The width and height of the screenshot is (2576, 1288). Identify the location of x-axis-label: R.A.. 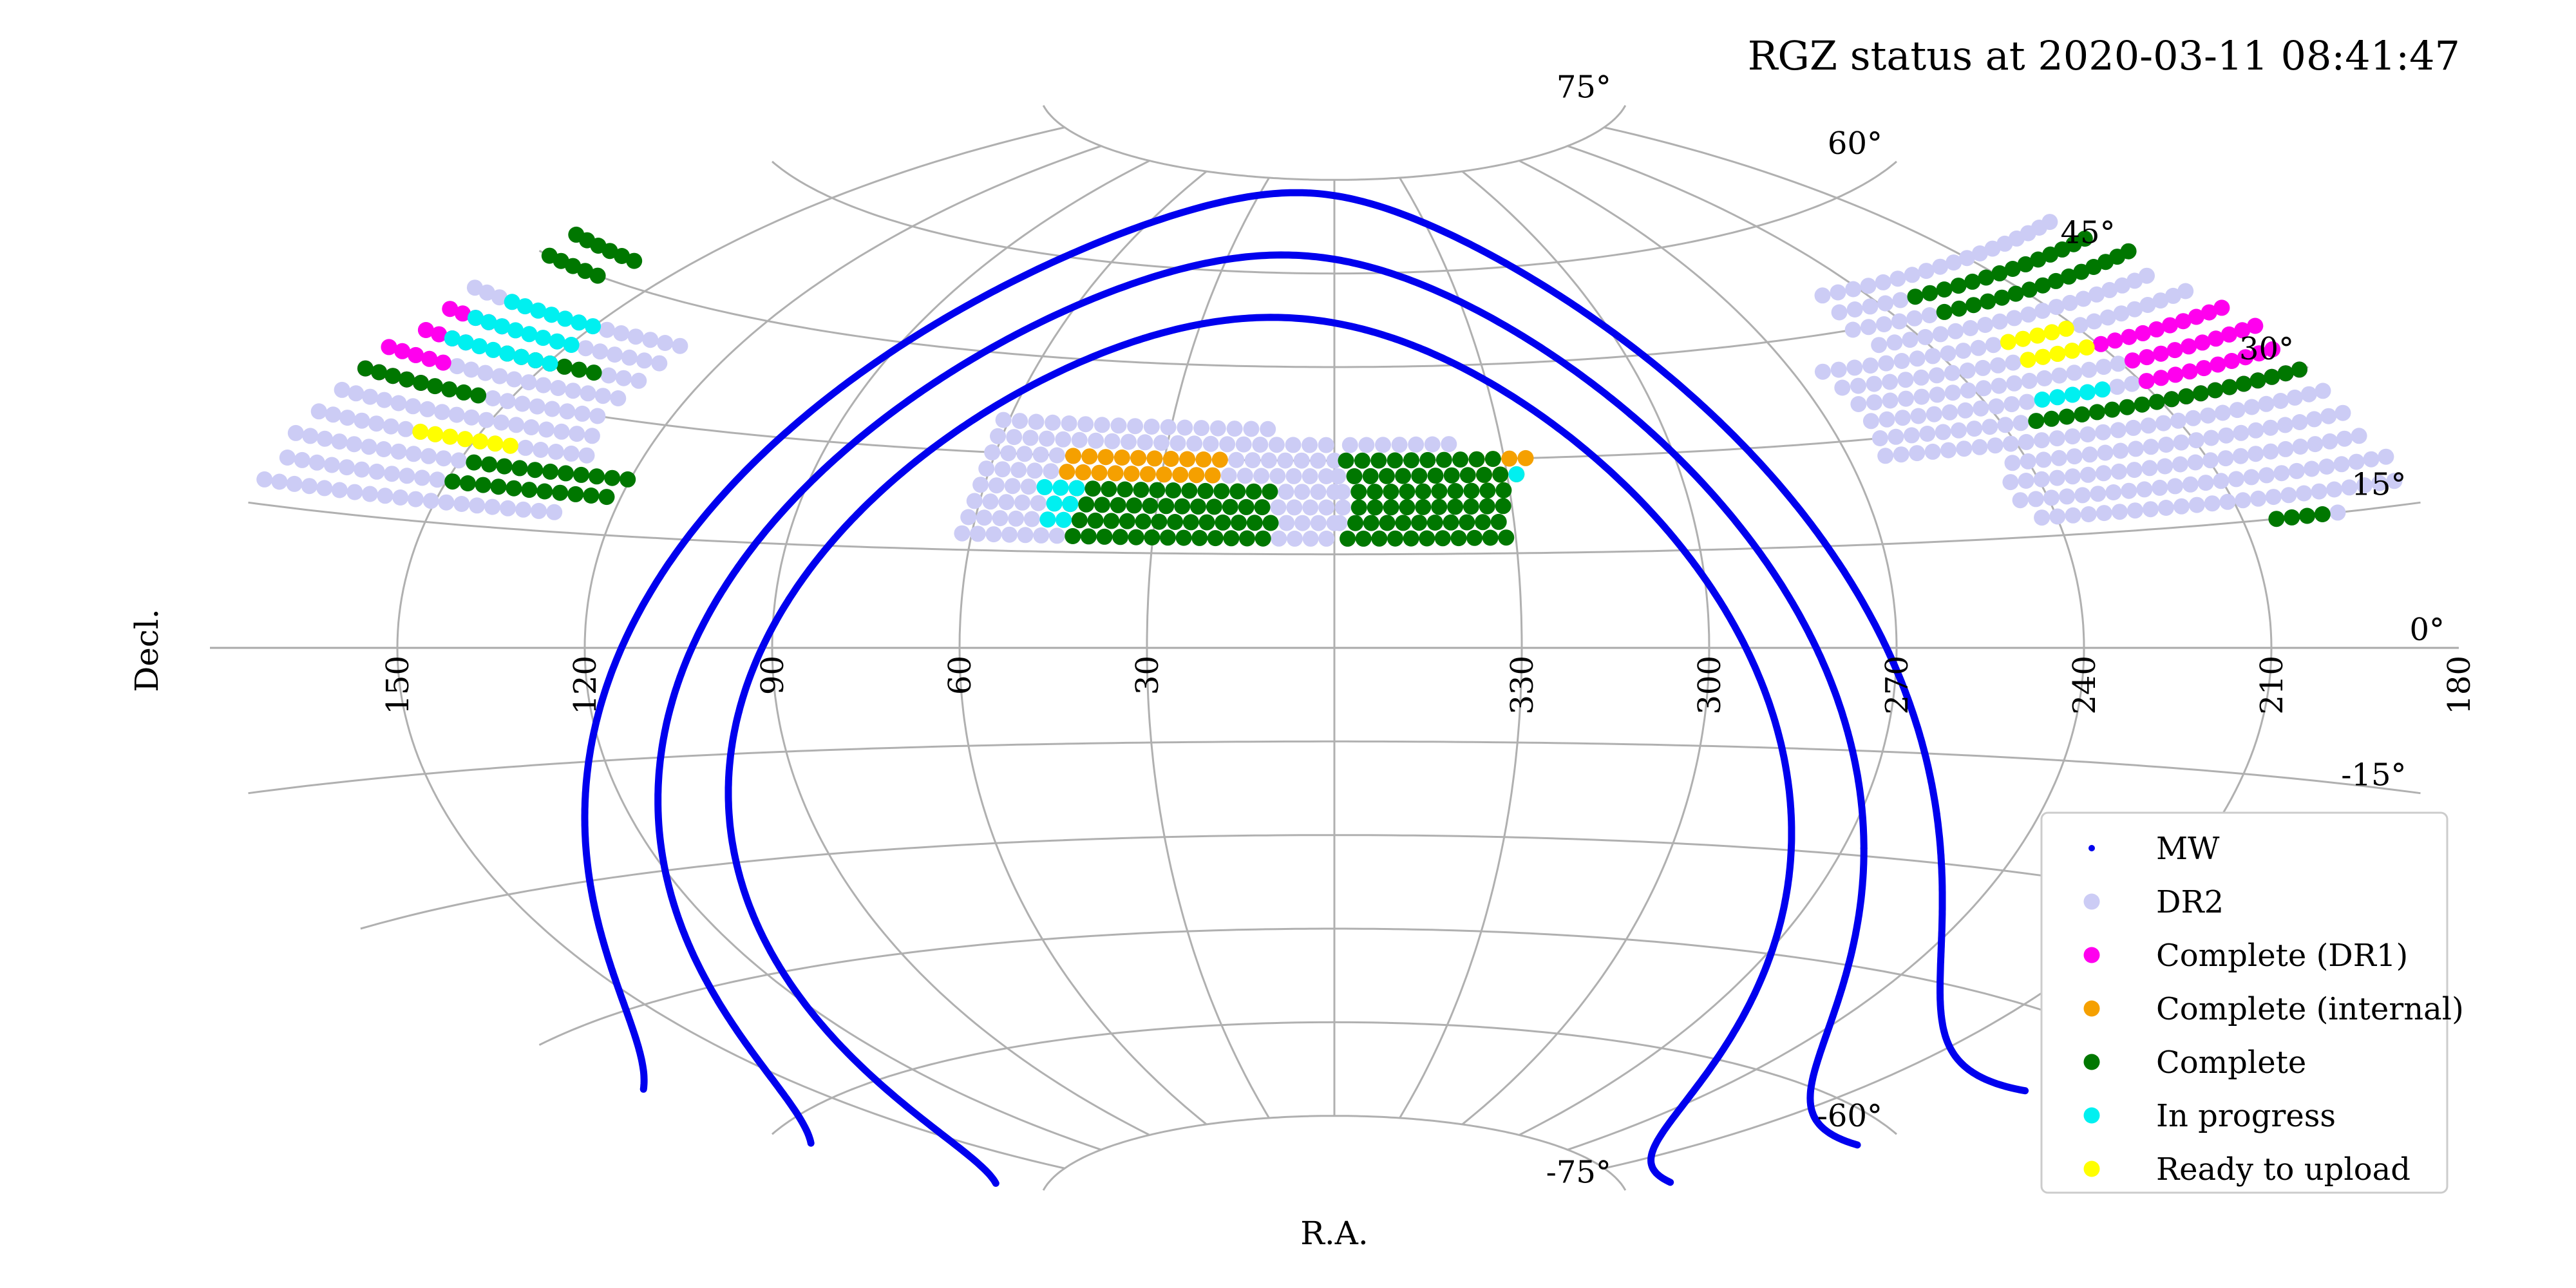
(1334, 1233).